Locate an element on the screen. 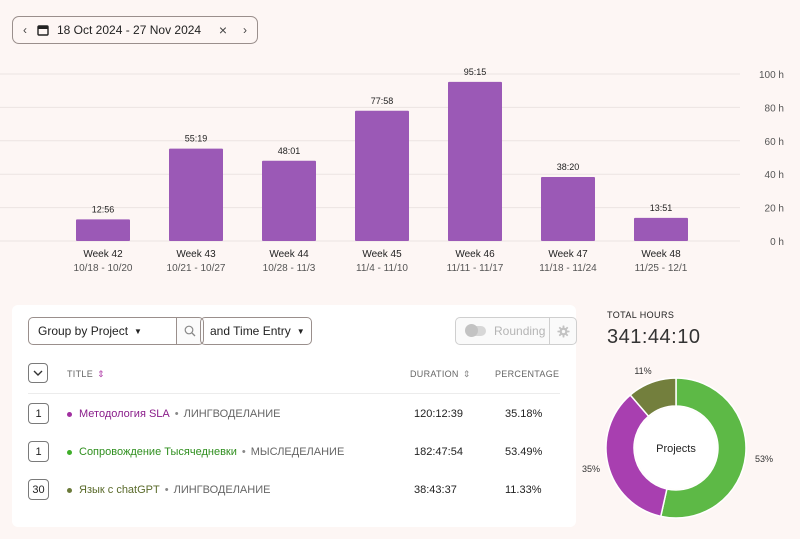 Image resolution: width=800 pixels, height=539 pixels. x-range-label: 10/21 - 10/27 is located at coordinates (196, 268).